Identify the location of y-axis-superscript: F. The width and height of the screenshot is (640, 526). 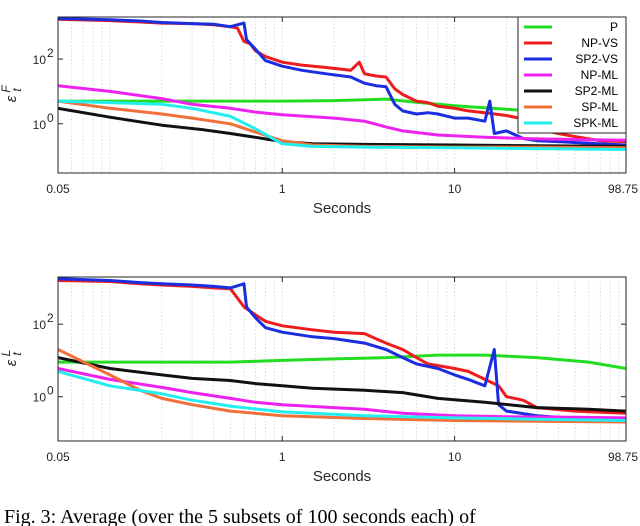
(6, 89).